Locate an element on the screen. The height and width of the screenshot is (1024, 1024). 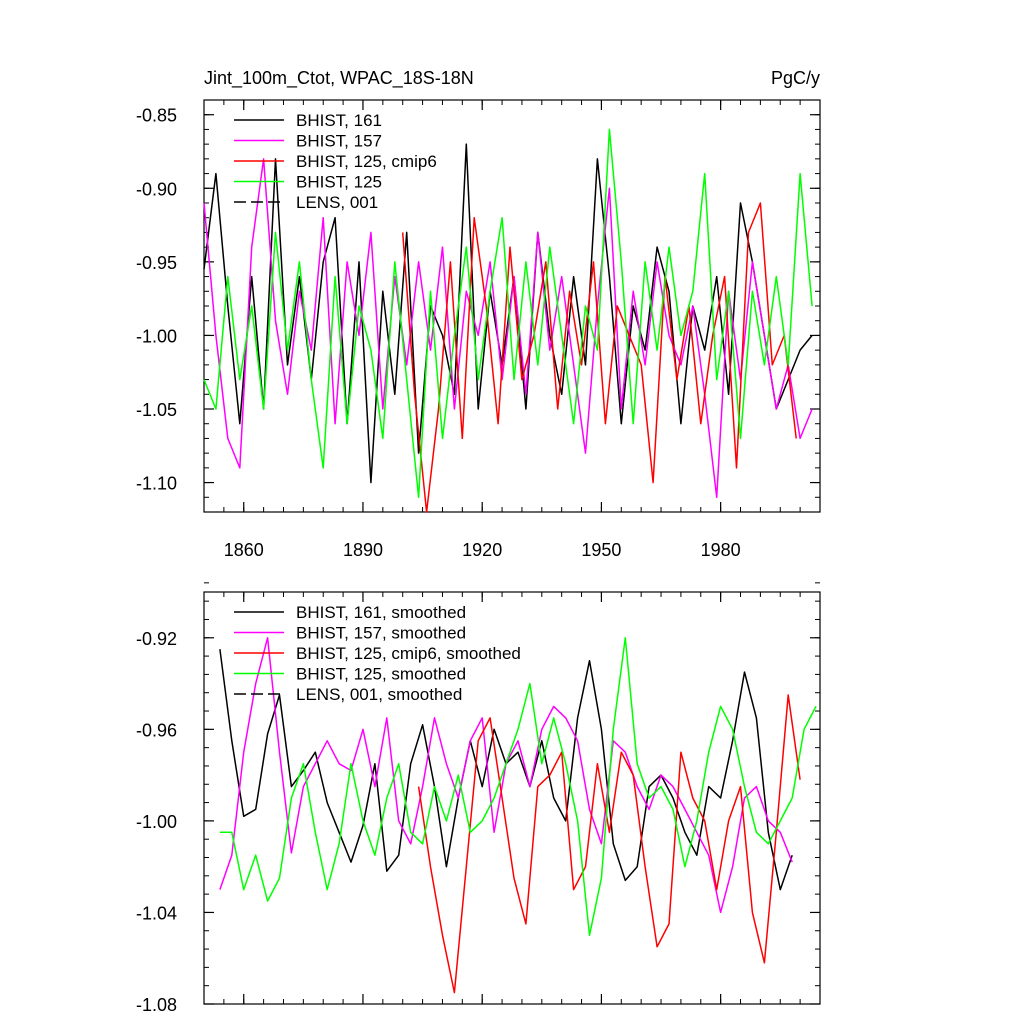
units-label: PgC/y is located at coordinates (795, 78).